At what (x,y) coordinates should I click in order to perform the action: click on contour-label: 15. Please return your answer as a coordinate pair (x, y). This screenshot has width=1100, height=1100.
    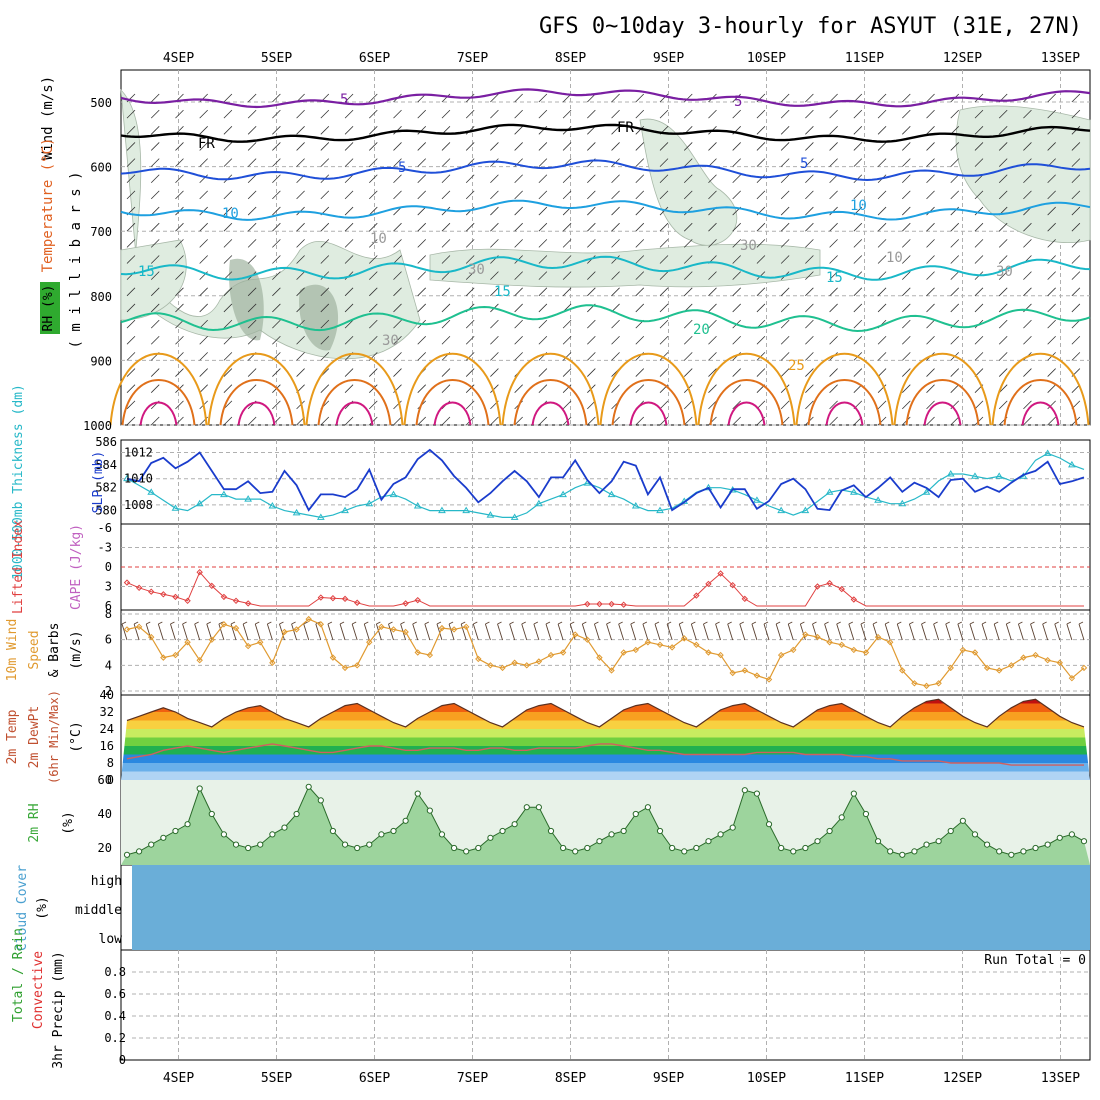
    Looking at the image, I should click on (146, 272).